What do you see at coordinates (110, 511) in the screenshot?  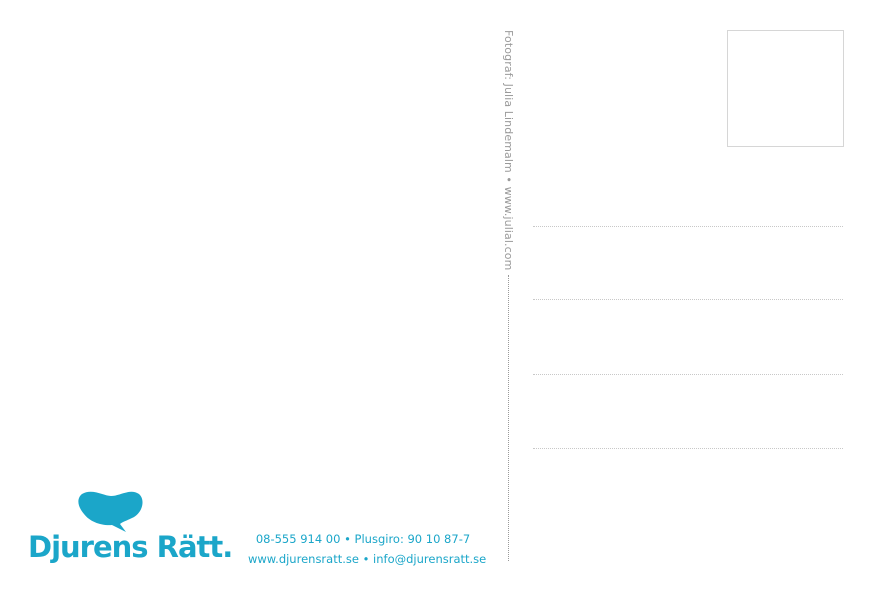 I see `heart-speech-bubble-icon` at bounding box center [110, 511].